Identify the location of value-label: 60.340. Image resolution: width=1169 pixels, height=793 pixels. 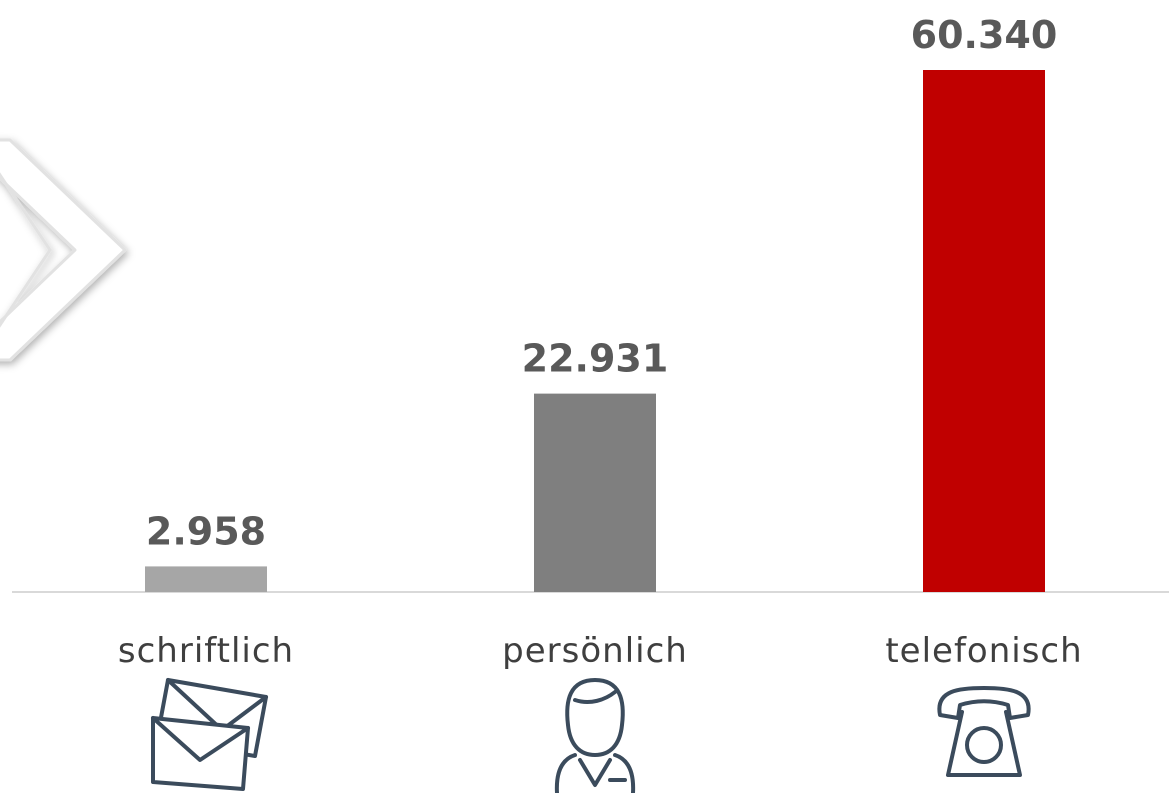
(984, 35).